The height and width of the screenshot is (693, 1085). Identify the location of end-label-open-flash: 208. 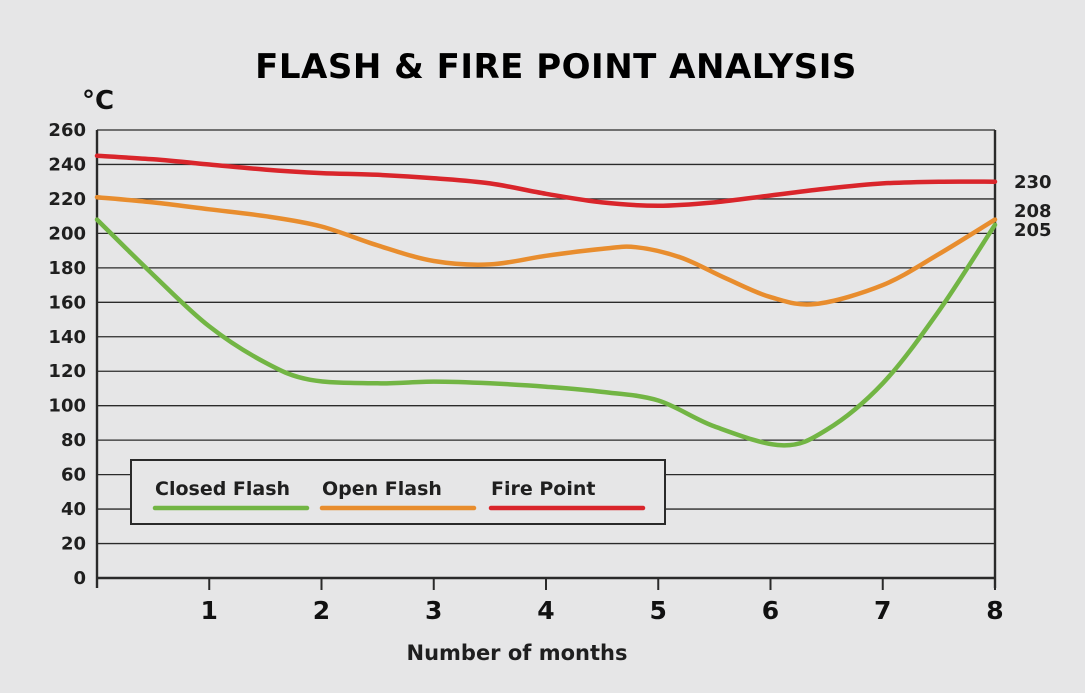
(1033, 211).